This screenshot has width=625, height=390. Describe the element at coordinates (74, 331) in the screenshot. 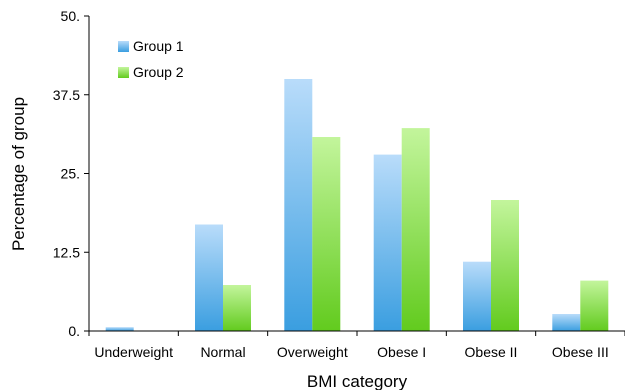

I see `y-tick-label: 0.` at that location.